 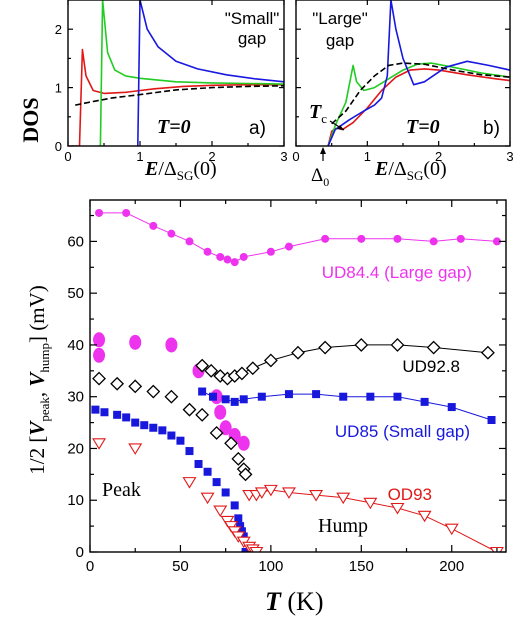 I want to click on panel-a-gap-label-line2: gap, so click(x=252, y=38).